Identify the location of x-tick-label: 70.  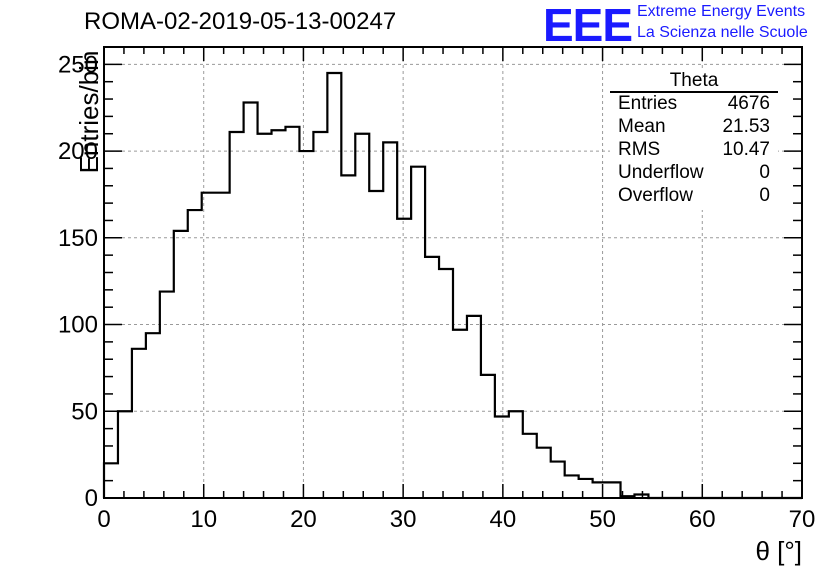
(802, 519).